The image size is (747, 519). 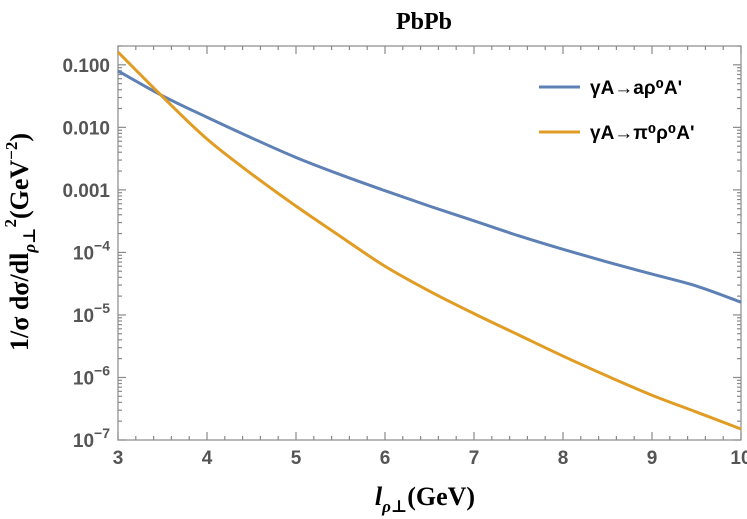 I want to click on x-tick-label: 10, so click(x=738, y=458).